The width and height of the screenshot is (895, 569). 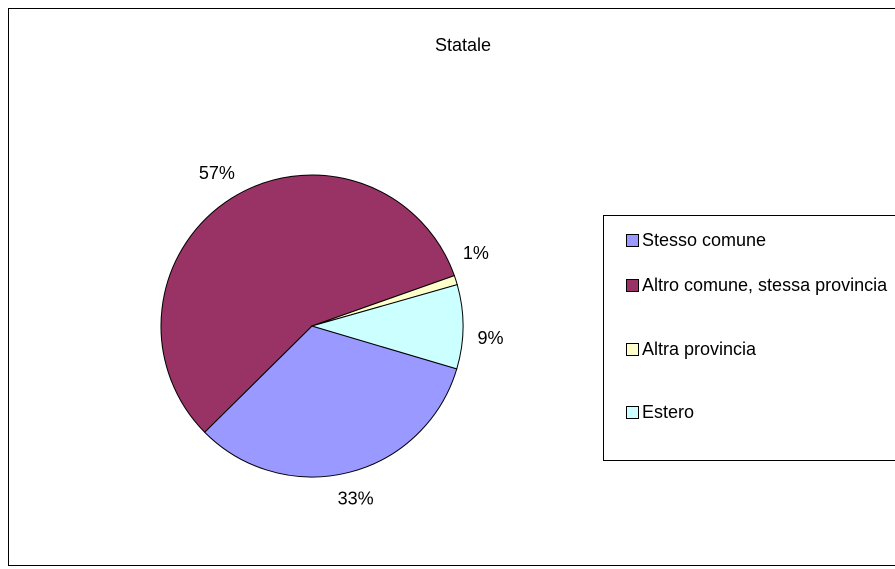 I want to click on legend-label: Estero, so click(x=668, y=412).